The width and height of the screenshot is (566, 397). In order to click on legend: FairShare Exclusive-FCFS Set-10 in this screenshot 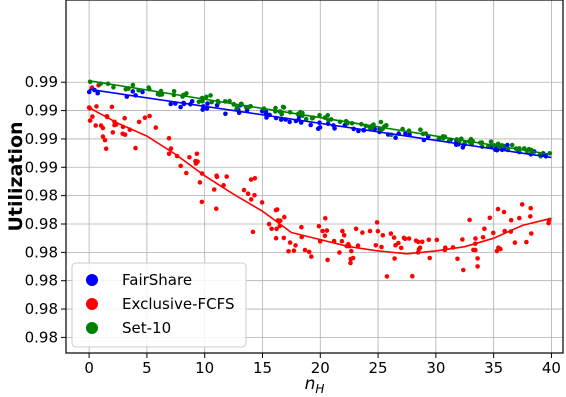, I will do `click(159, 305)`.